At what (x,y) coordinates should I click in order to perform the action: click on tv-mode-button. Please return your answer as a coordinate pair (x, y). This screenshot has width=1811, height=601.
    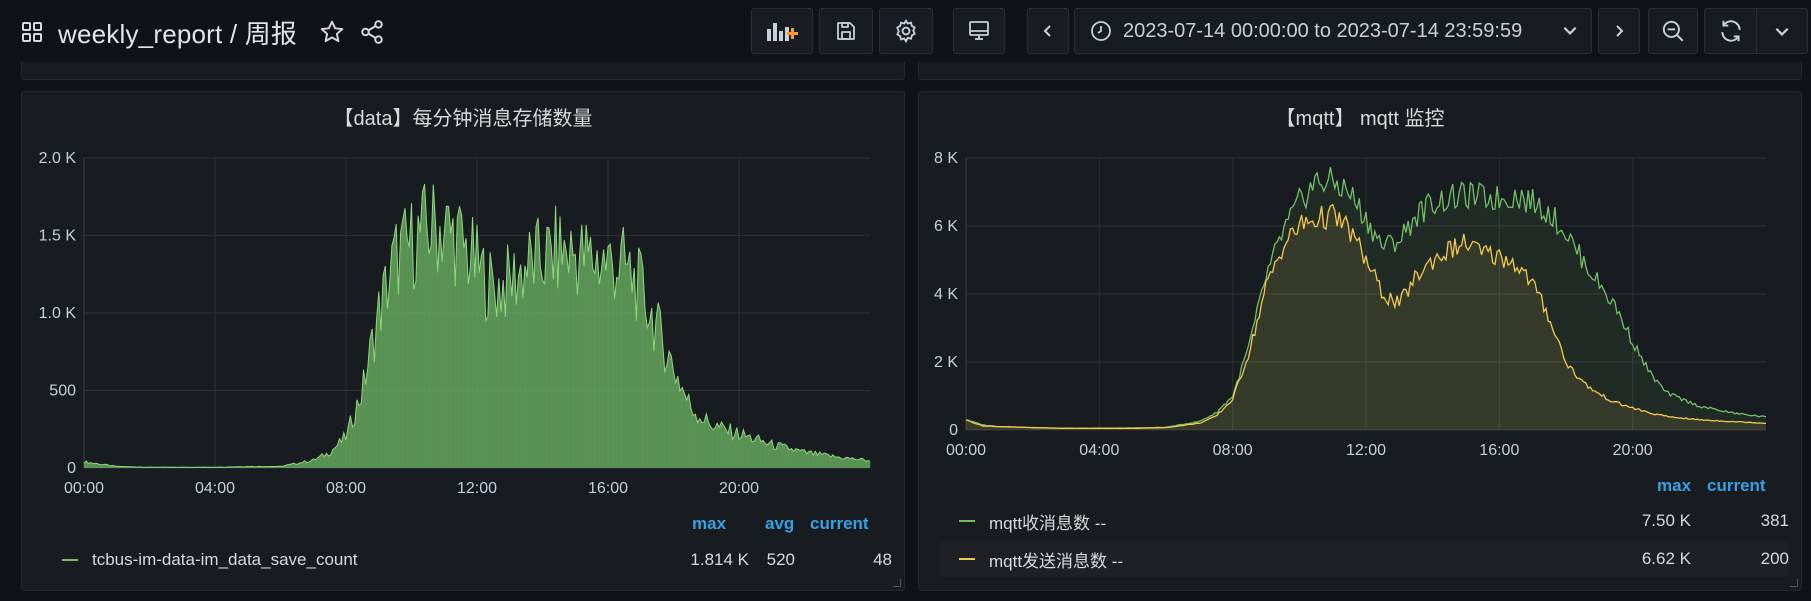
    Looking at the image, I should click on (979, 31).